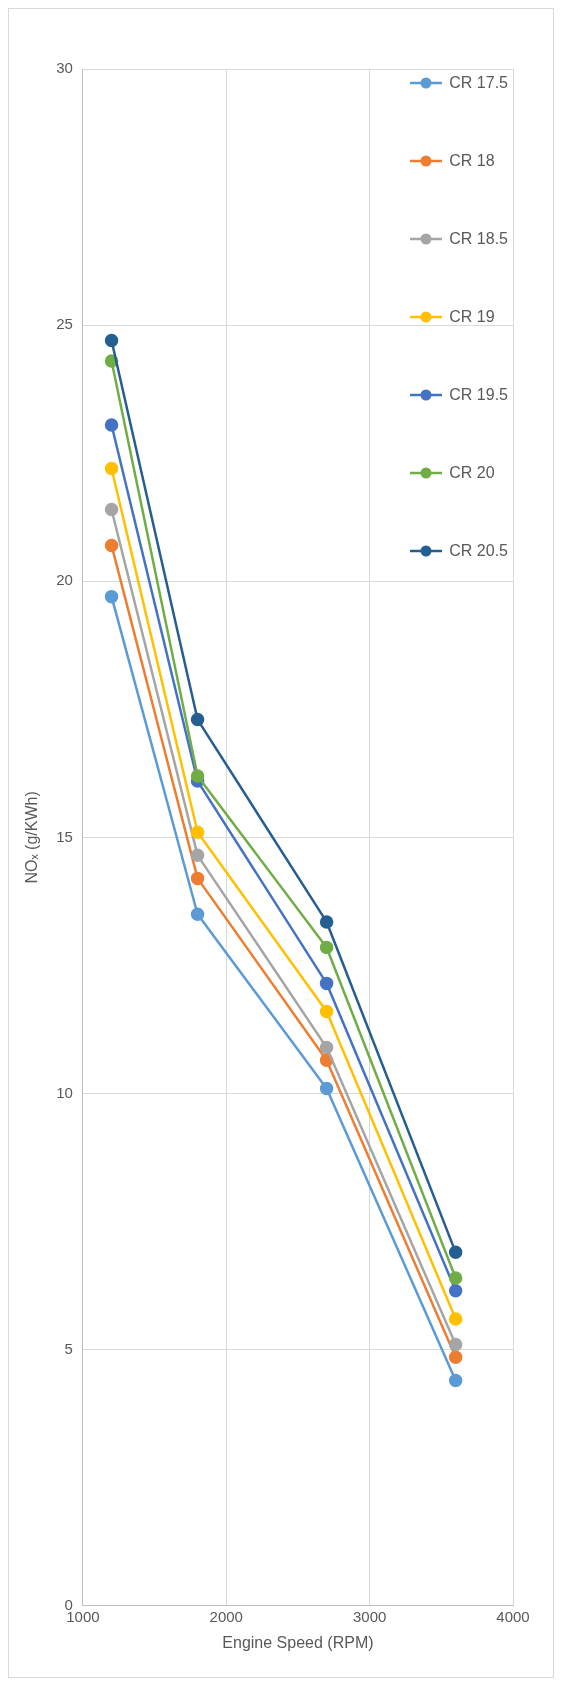 The image size is (562, 1686). I want to click on legend-label: CR 20.5, so click(478, 551).